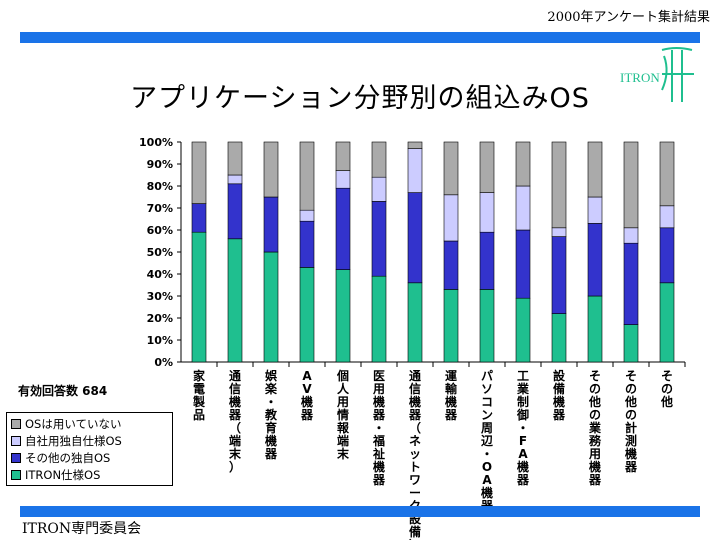  I want to click on y-tick-label: 60%, so click(160, 230).